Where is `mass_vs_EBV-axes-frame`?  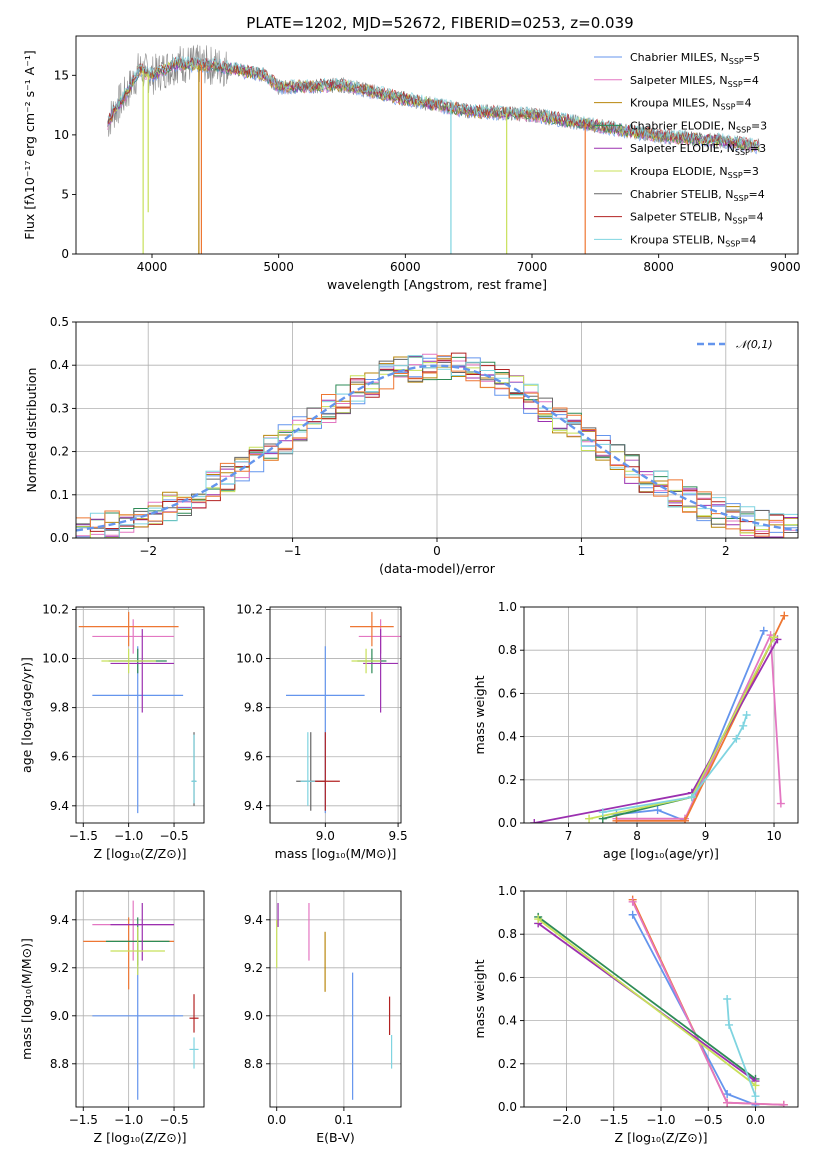 mass_vs_EBV-axes-frame is located at coordinates (335, 999).